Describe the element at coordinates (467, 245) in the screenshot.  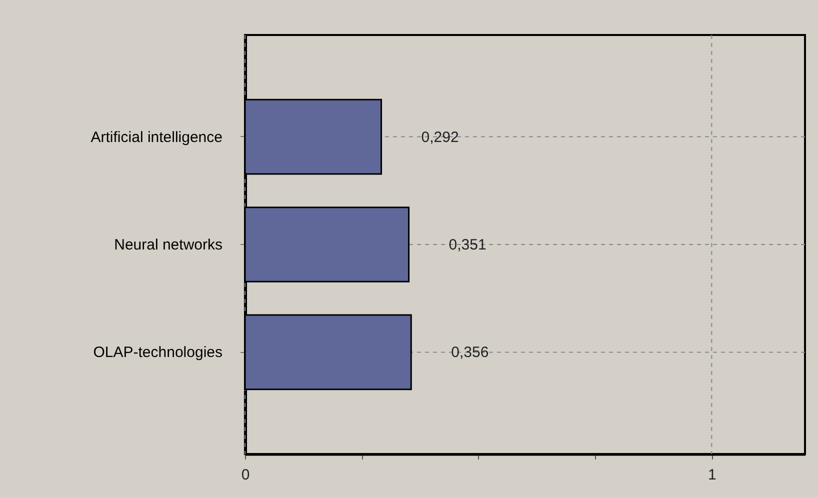
I see `data-label: 0,351` at that location.